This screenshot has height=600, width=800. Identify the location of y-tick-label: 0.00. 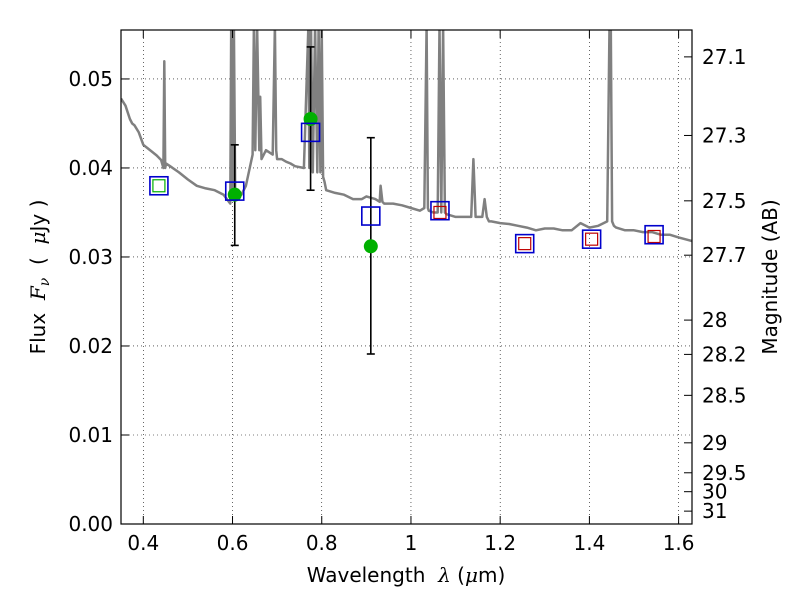
(90, 524).